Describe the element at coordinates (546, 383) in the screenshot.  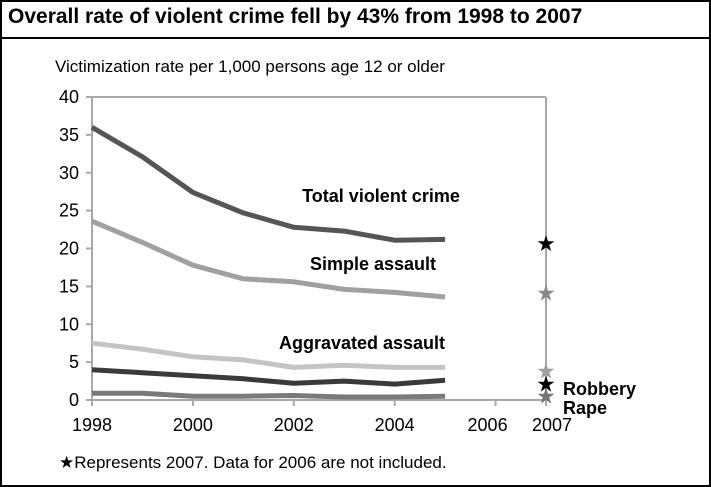
I see `star-2007-robbery: ★` at that location.